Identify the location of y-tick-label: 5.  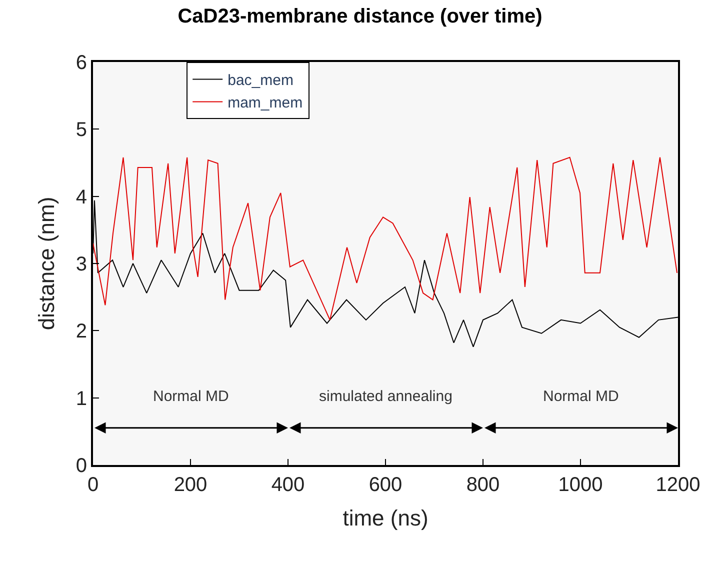
(81, 130).